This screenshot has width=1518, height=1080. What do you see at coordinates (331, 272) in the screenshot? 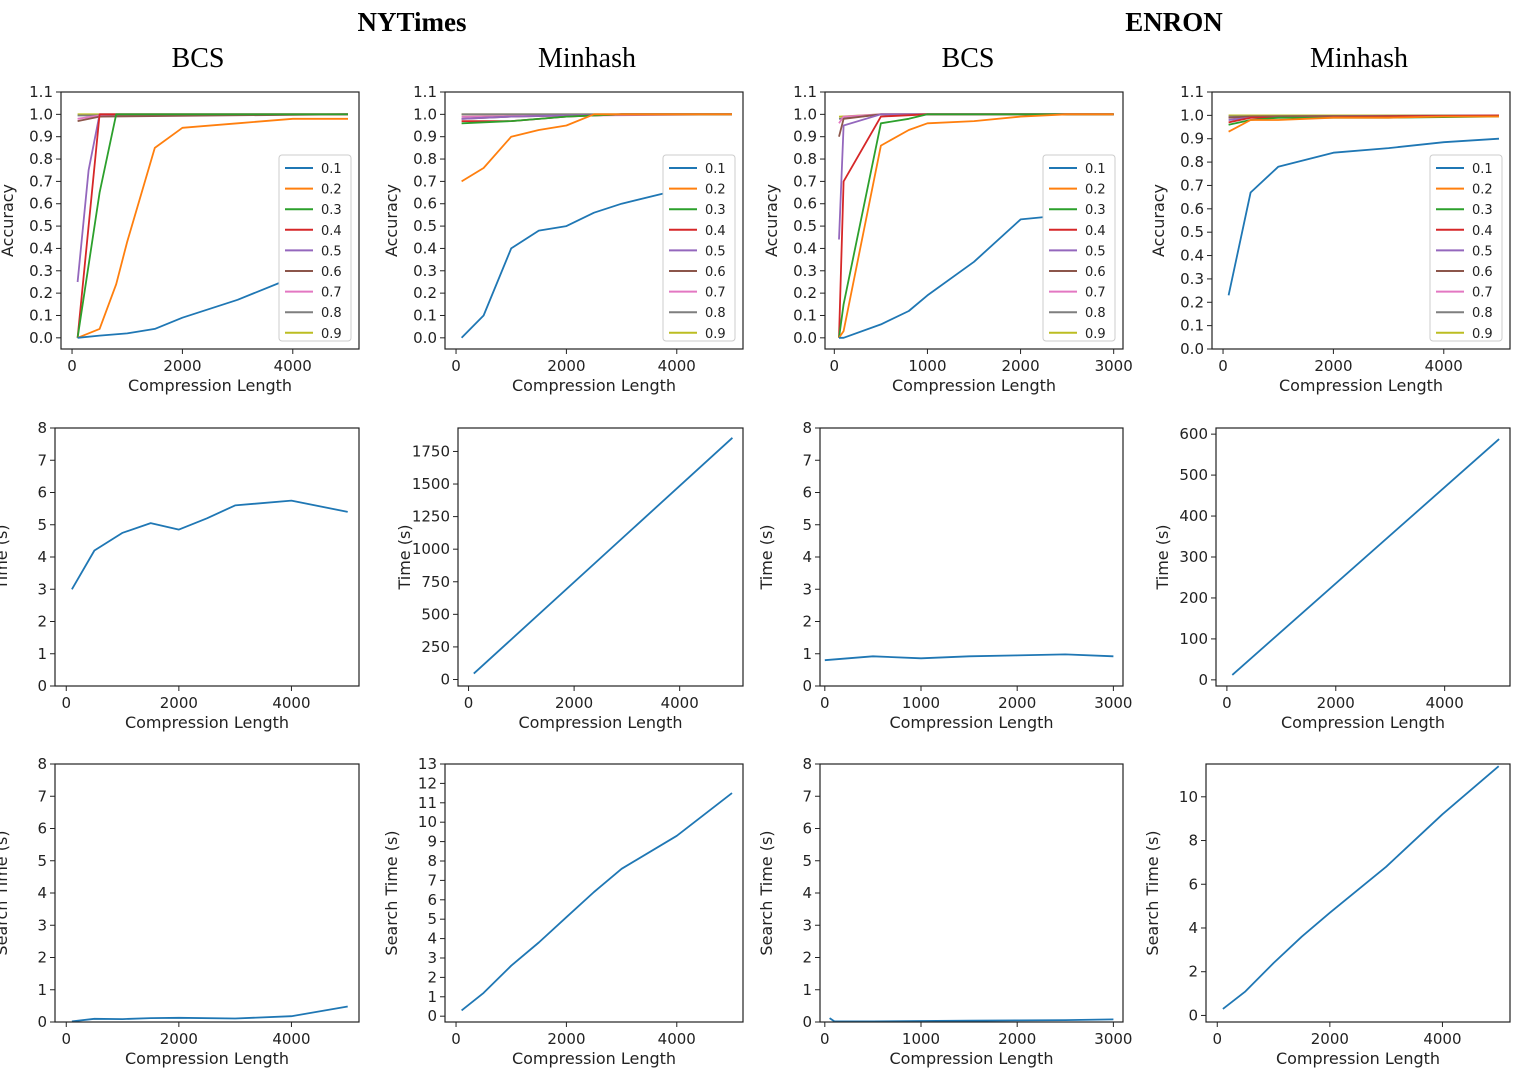
I see `legend-label-0-6: 0.6` at bounding box center [331, 272].